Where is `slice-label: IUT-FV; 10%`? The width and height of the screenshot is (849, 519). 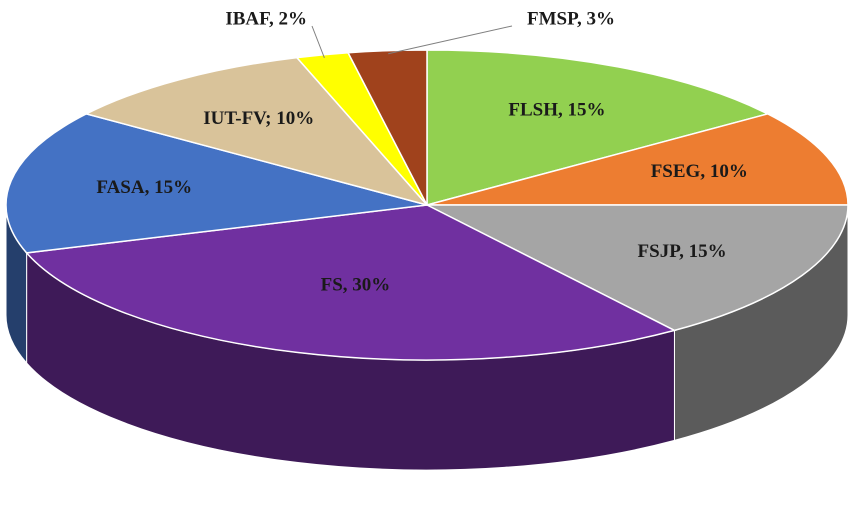
slice-label: IUT-FV; 10% is located at coordinates (258, 118).